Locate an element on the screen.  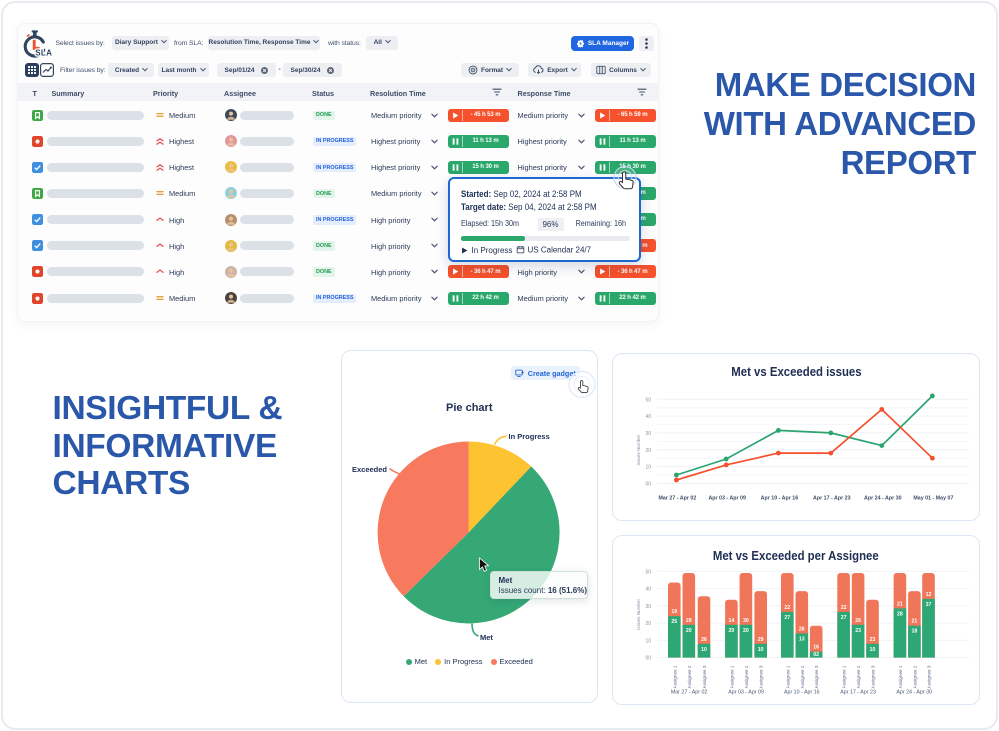
svg-text: 02 is located at coordinates (816, 655).